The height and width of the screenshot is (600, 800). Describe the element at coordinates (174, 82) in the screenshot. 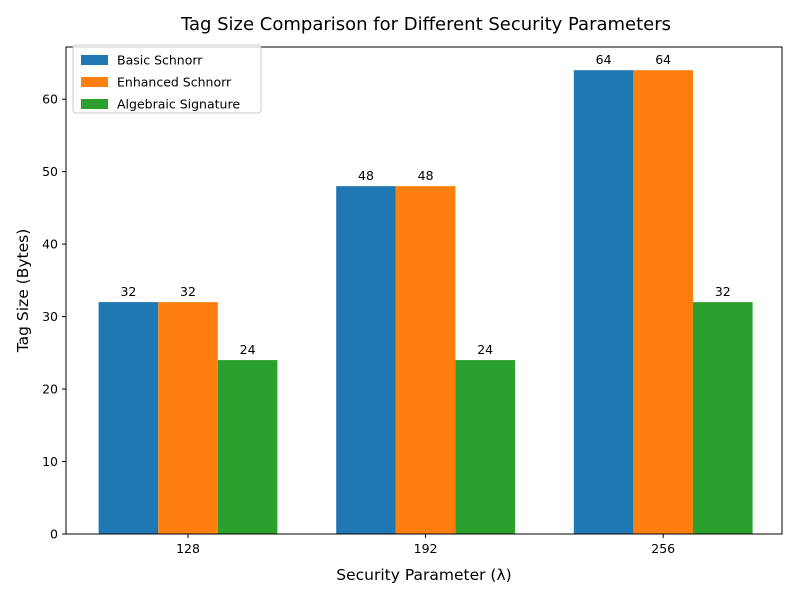

I see `legend-entry: Enhanced Schnorr` at that location.